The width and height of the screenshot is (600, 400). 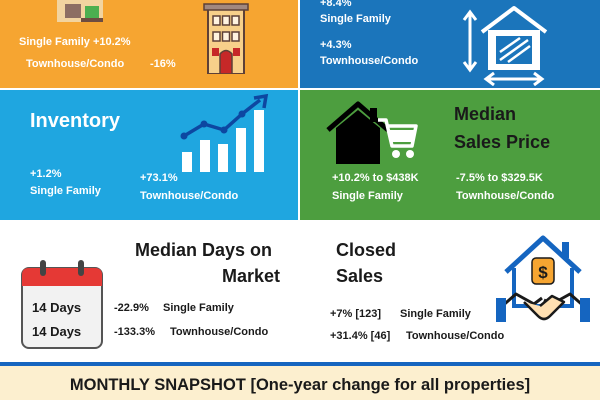 I want to click on bar-growth-chart-icon, so click(x=224, y=133).